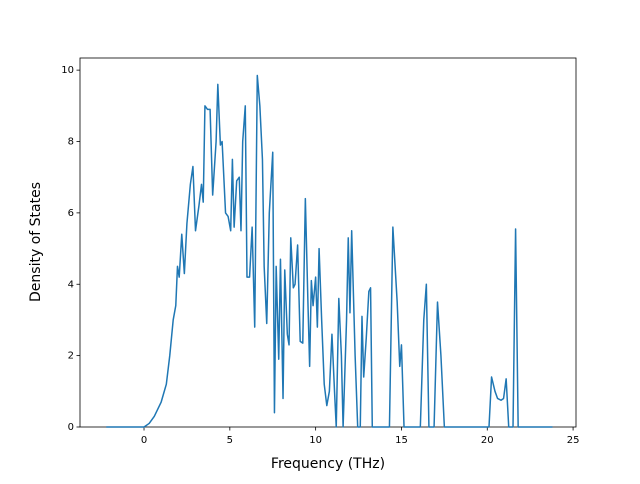 This screenshot has width=640, height=484. What do you see at coordinates (328, 464) in the screenshot?
I see `x-axis-label: Frequency (THz)` at bounding box center [328, 464].